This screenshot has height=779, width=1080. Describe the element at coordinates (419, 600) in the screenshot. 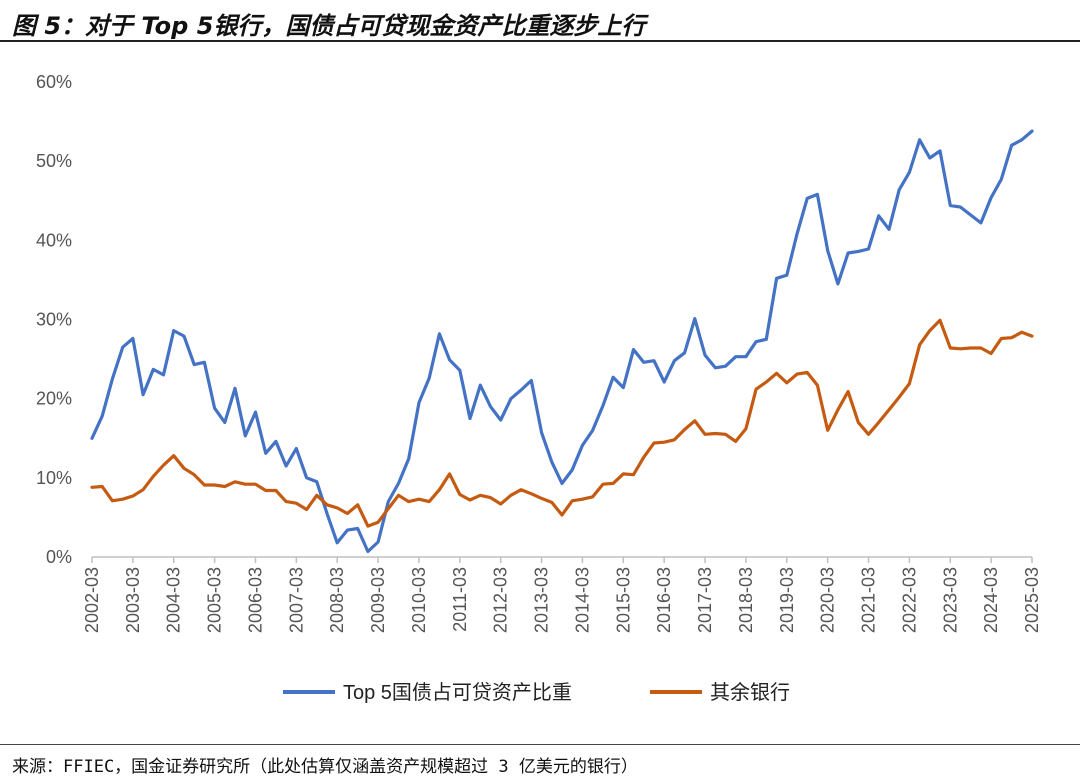

I see `x-tick-label: 2010-03` at that location.